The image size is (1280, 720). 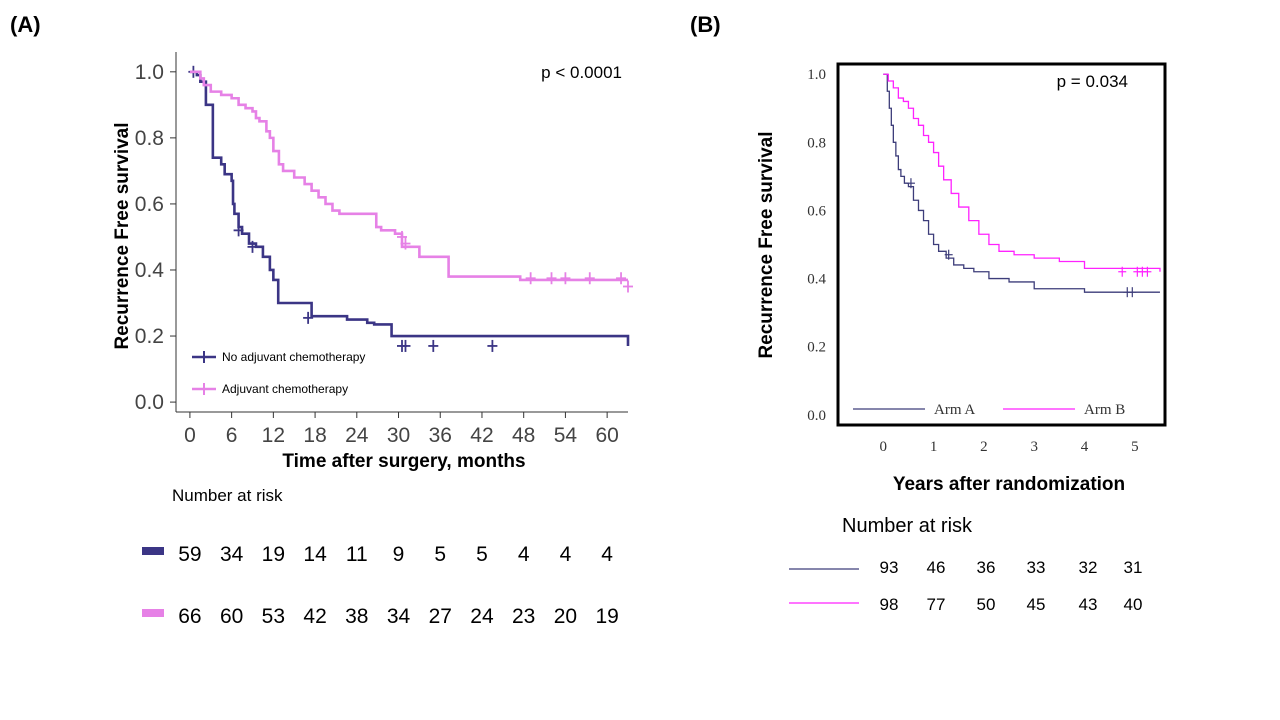 What do you see at coordinates (989, 410) in the screenshot?
I see `panel-b-legend: Arm A Arm B` at bounding box center [989, 410].